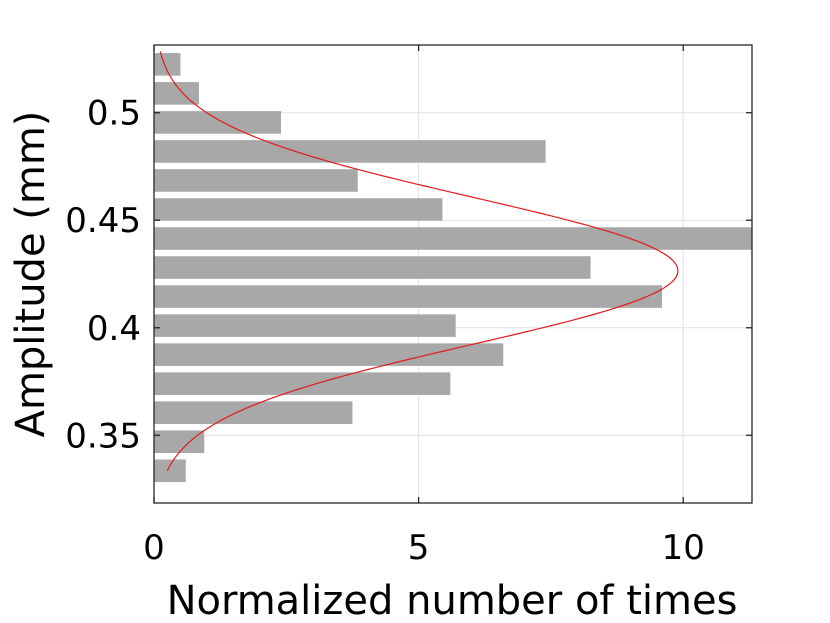  I want to click on y-tick-label: 0.35, so click(103, 436).